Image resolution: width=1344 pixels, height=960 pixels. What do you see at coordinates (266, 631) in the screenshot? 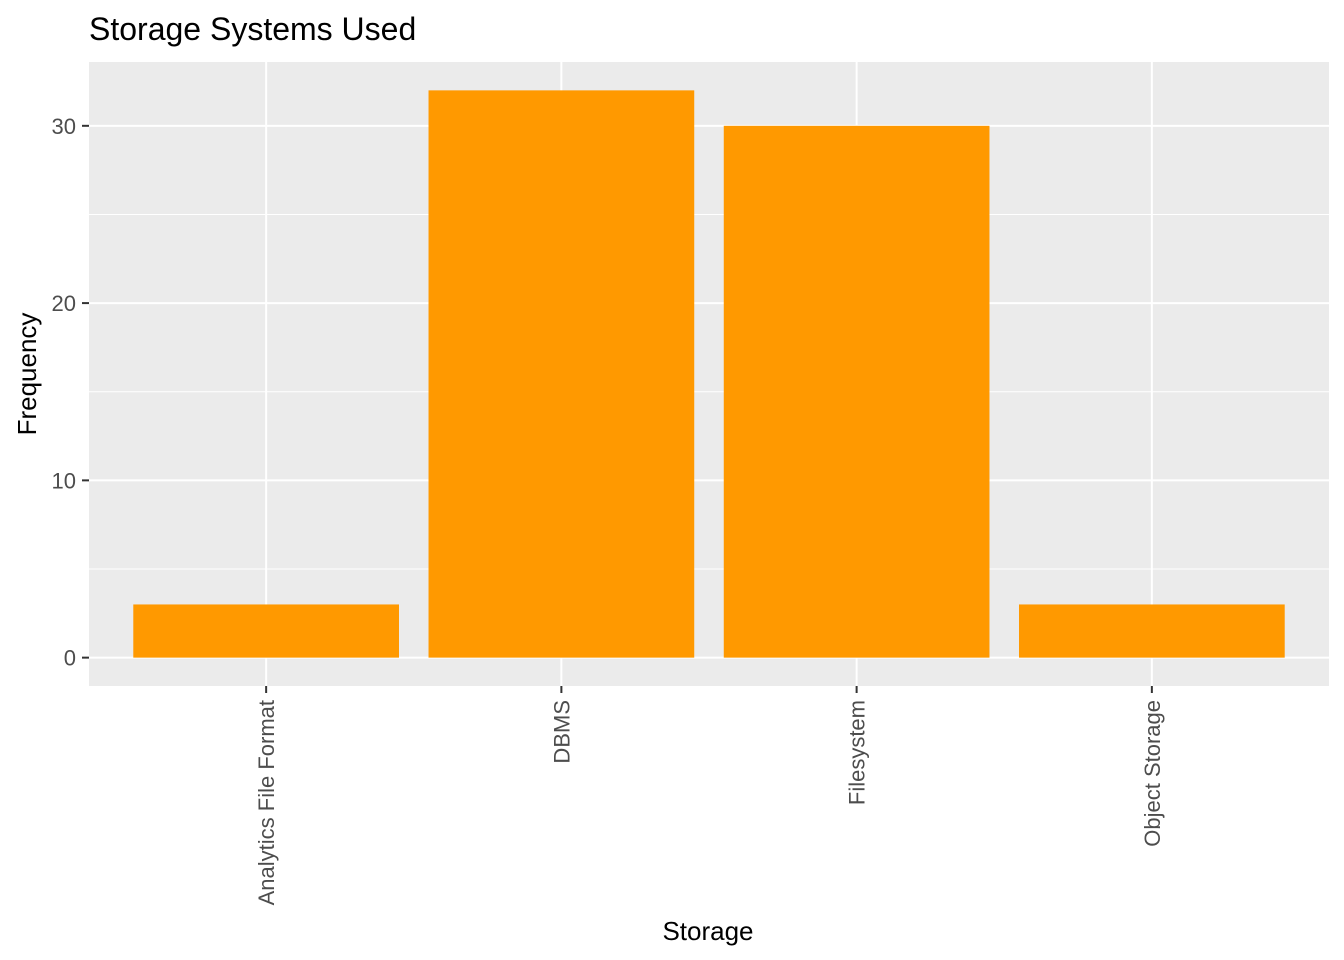
I see `bar-analytics-file-format` at bounding box center [266, 631].